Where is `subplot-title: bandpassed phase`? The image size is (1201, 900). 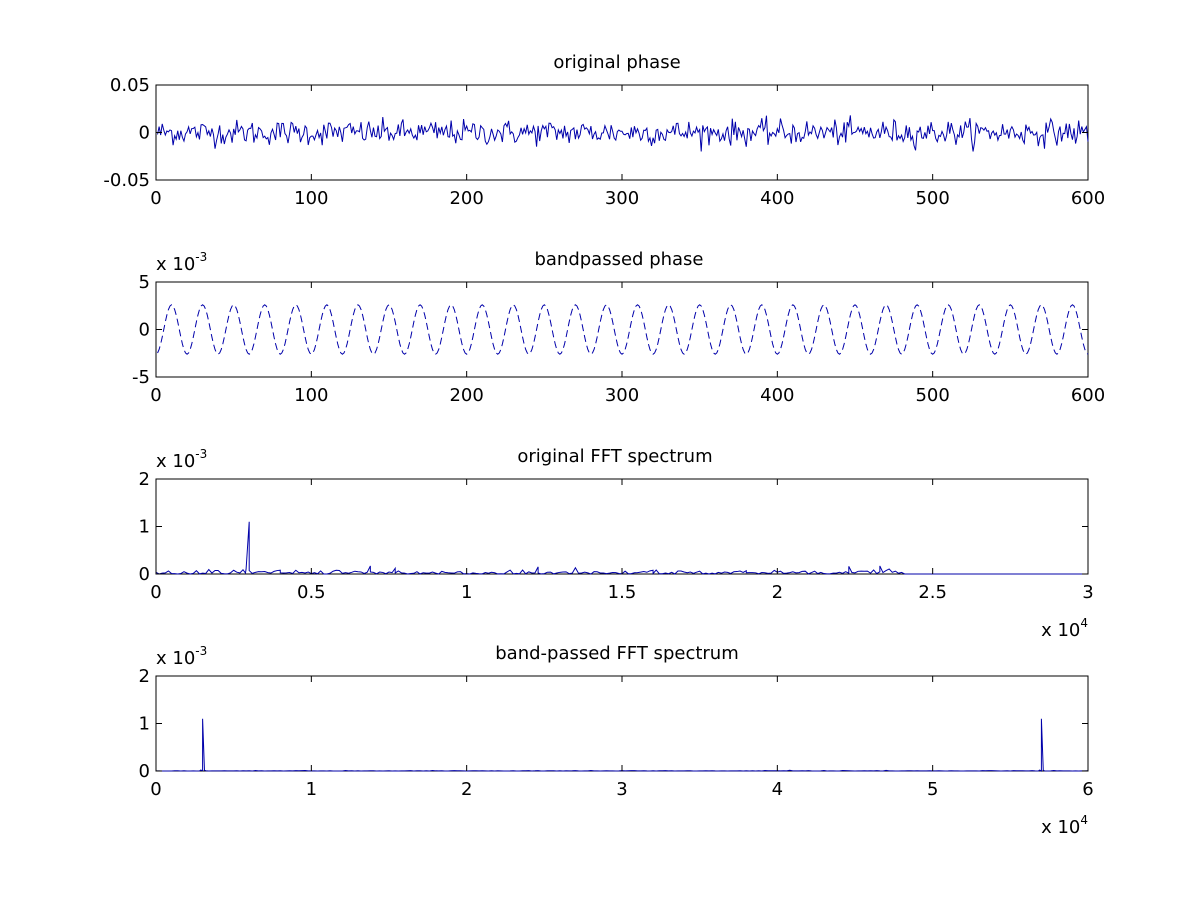 subplot-title: bandpassed phase is located at coordinates (618, 259).